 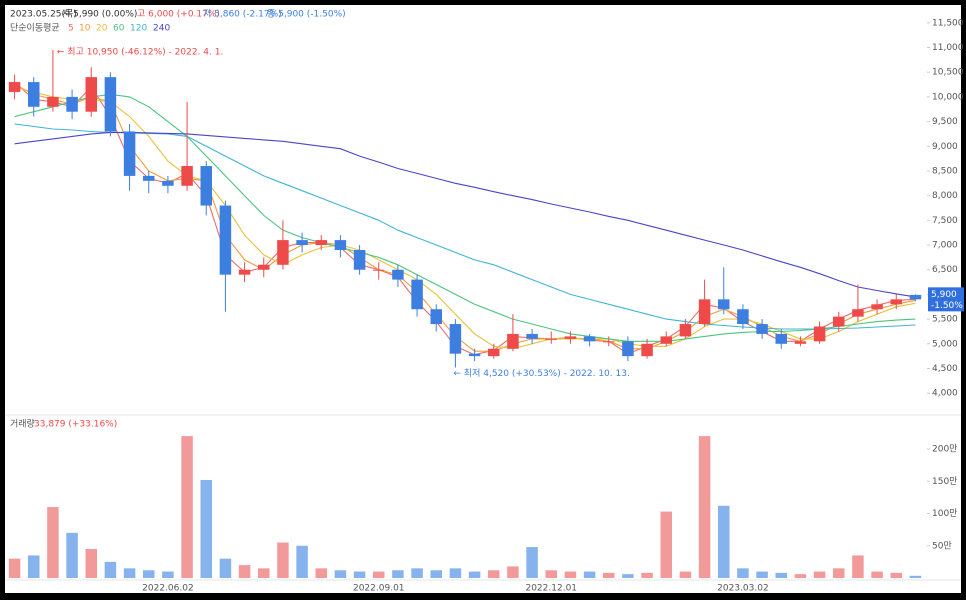 I want to click on annotation: ← 최저 4,520 (+30.53%) - 2022. 10. 13., so click(x=541, y=373).